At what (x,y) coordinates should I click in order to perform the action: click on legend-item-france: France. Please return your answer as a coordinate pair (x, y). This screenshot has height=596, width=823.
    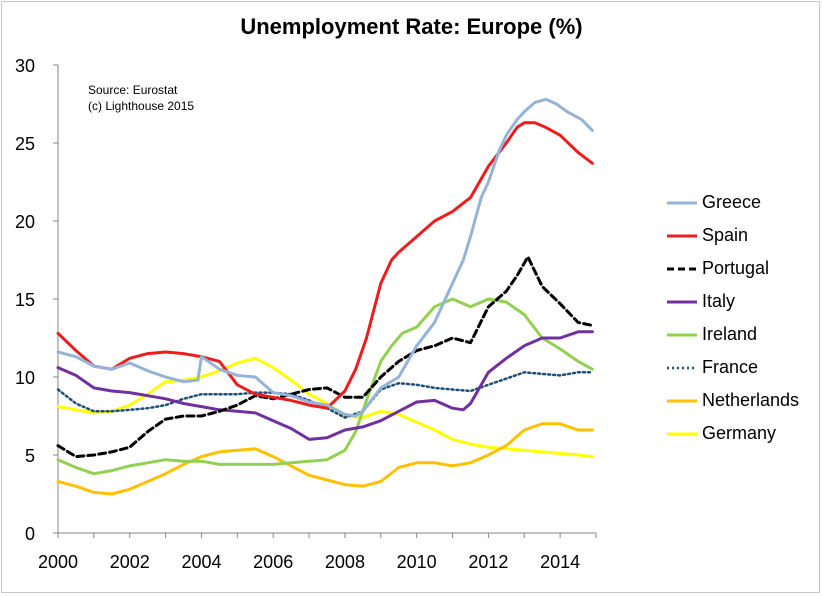
    Looking at the image, I should click on (741, 367).